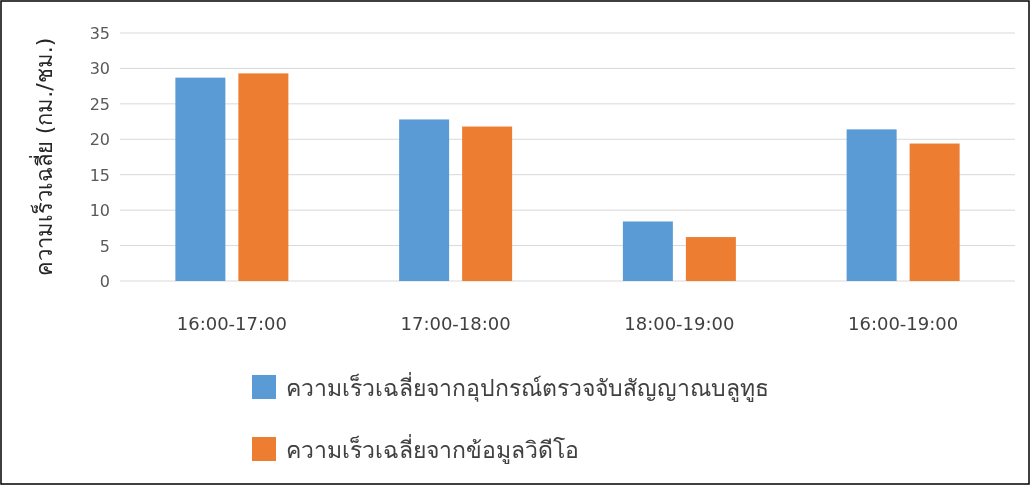 The height and width of the screenshot is (485, 1030). I want to click on y-tick-label: 15, so click(99, 175).